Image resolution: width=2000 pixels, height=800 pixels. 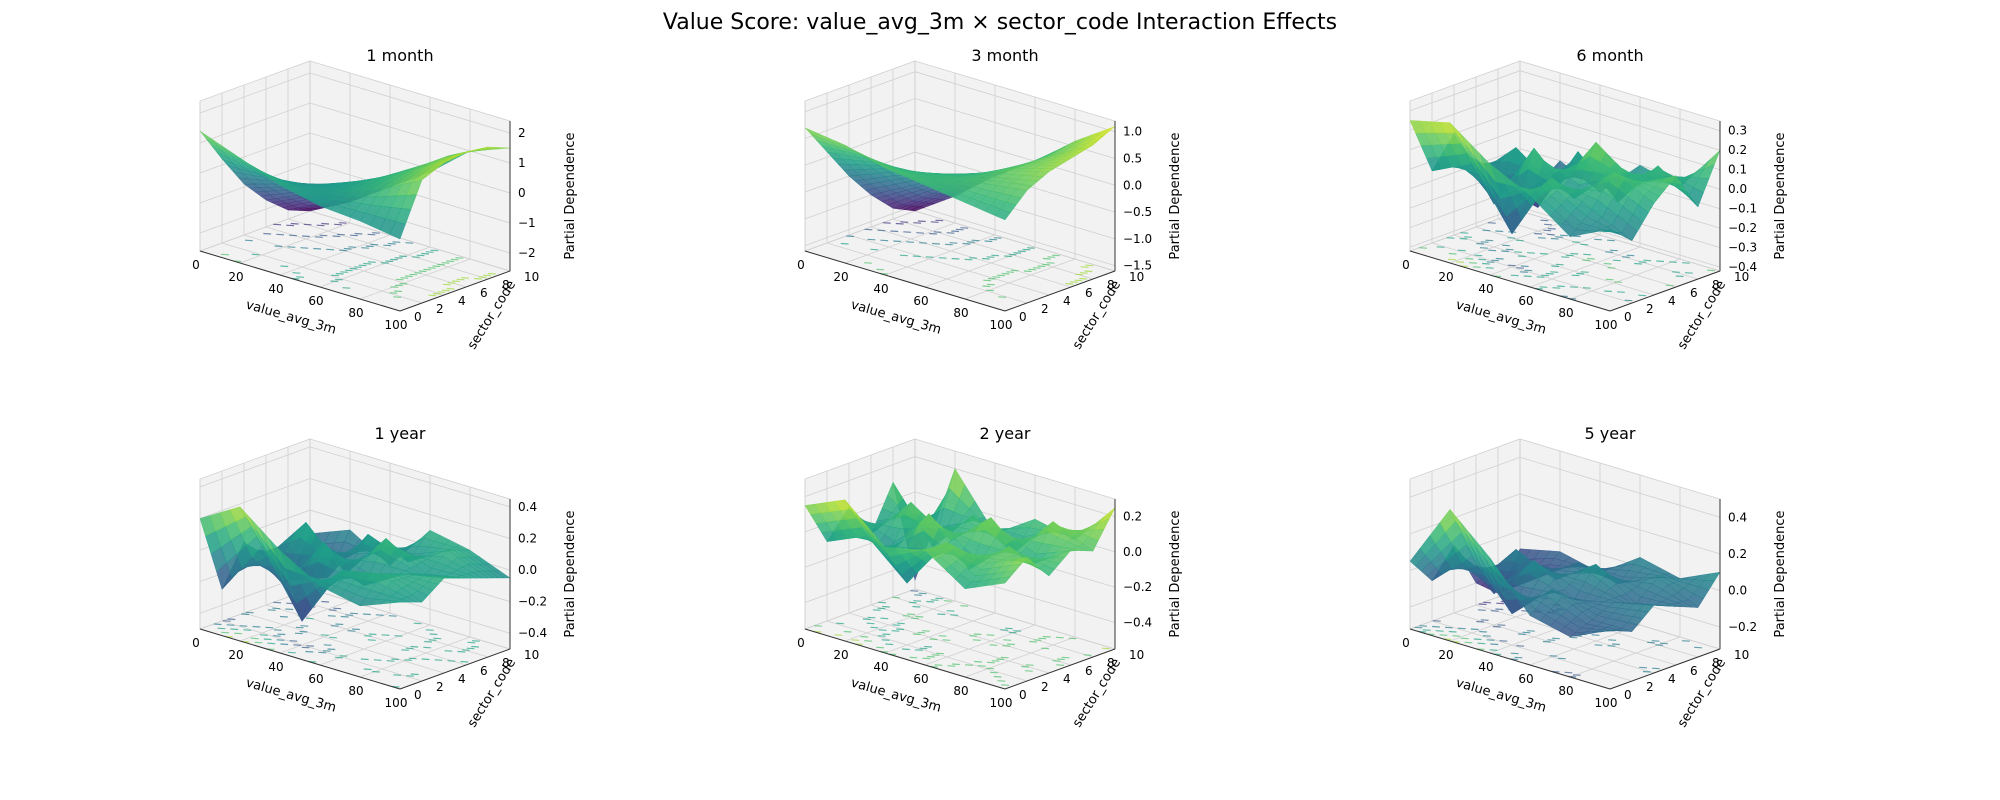 What do you see at coordinates (1742, 267) in the screenshot?
I see `z-tick-label: −0.4` at bounding box center [1742, 267].